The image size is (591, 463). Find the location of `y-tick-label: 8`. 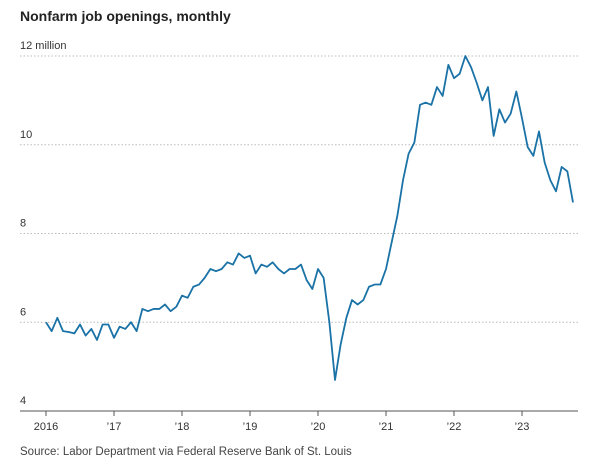

y-tick-label: 8 is located at coordinates (23, 224).